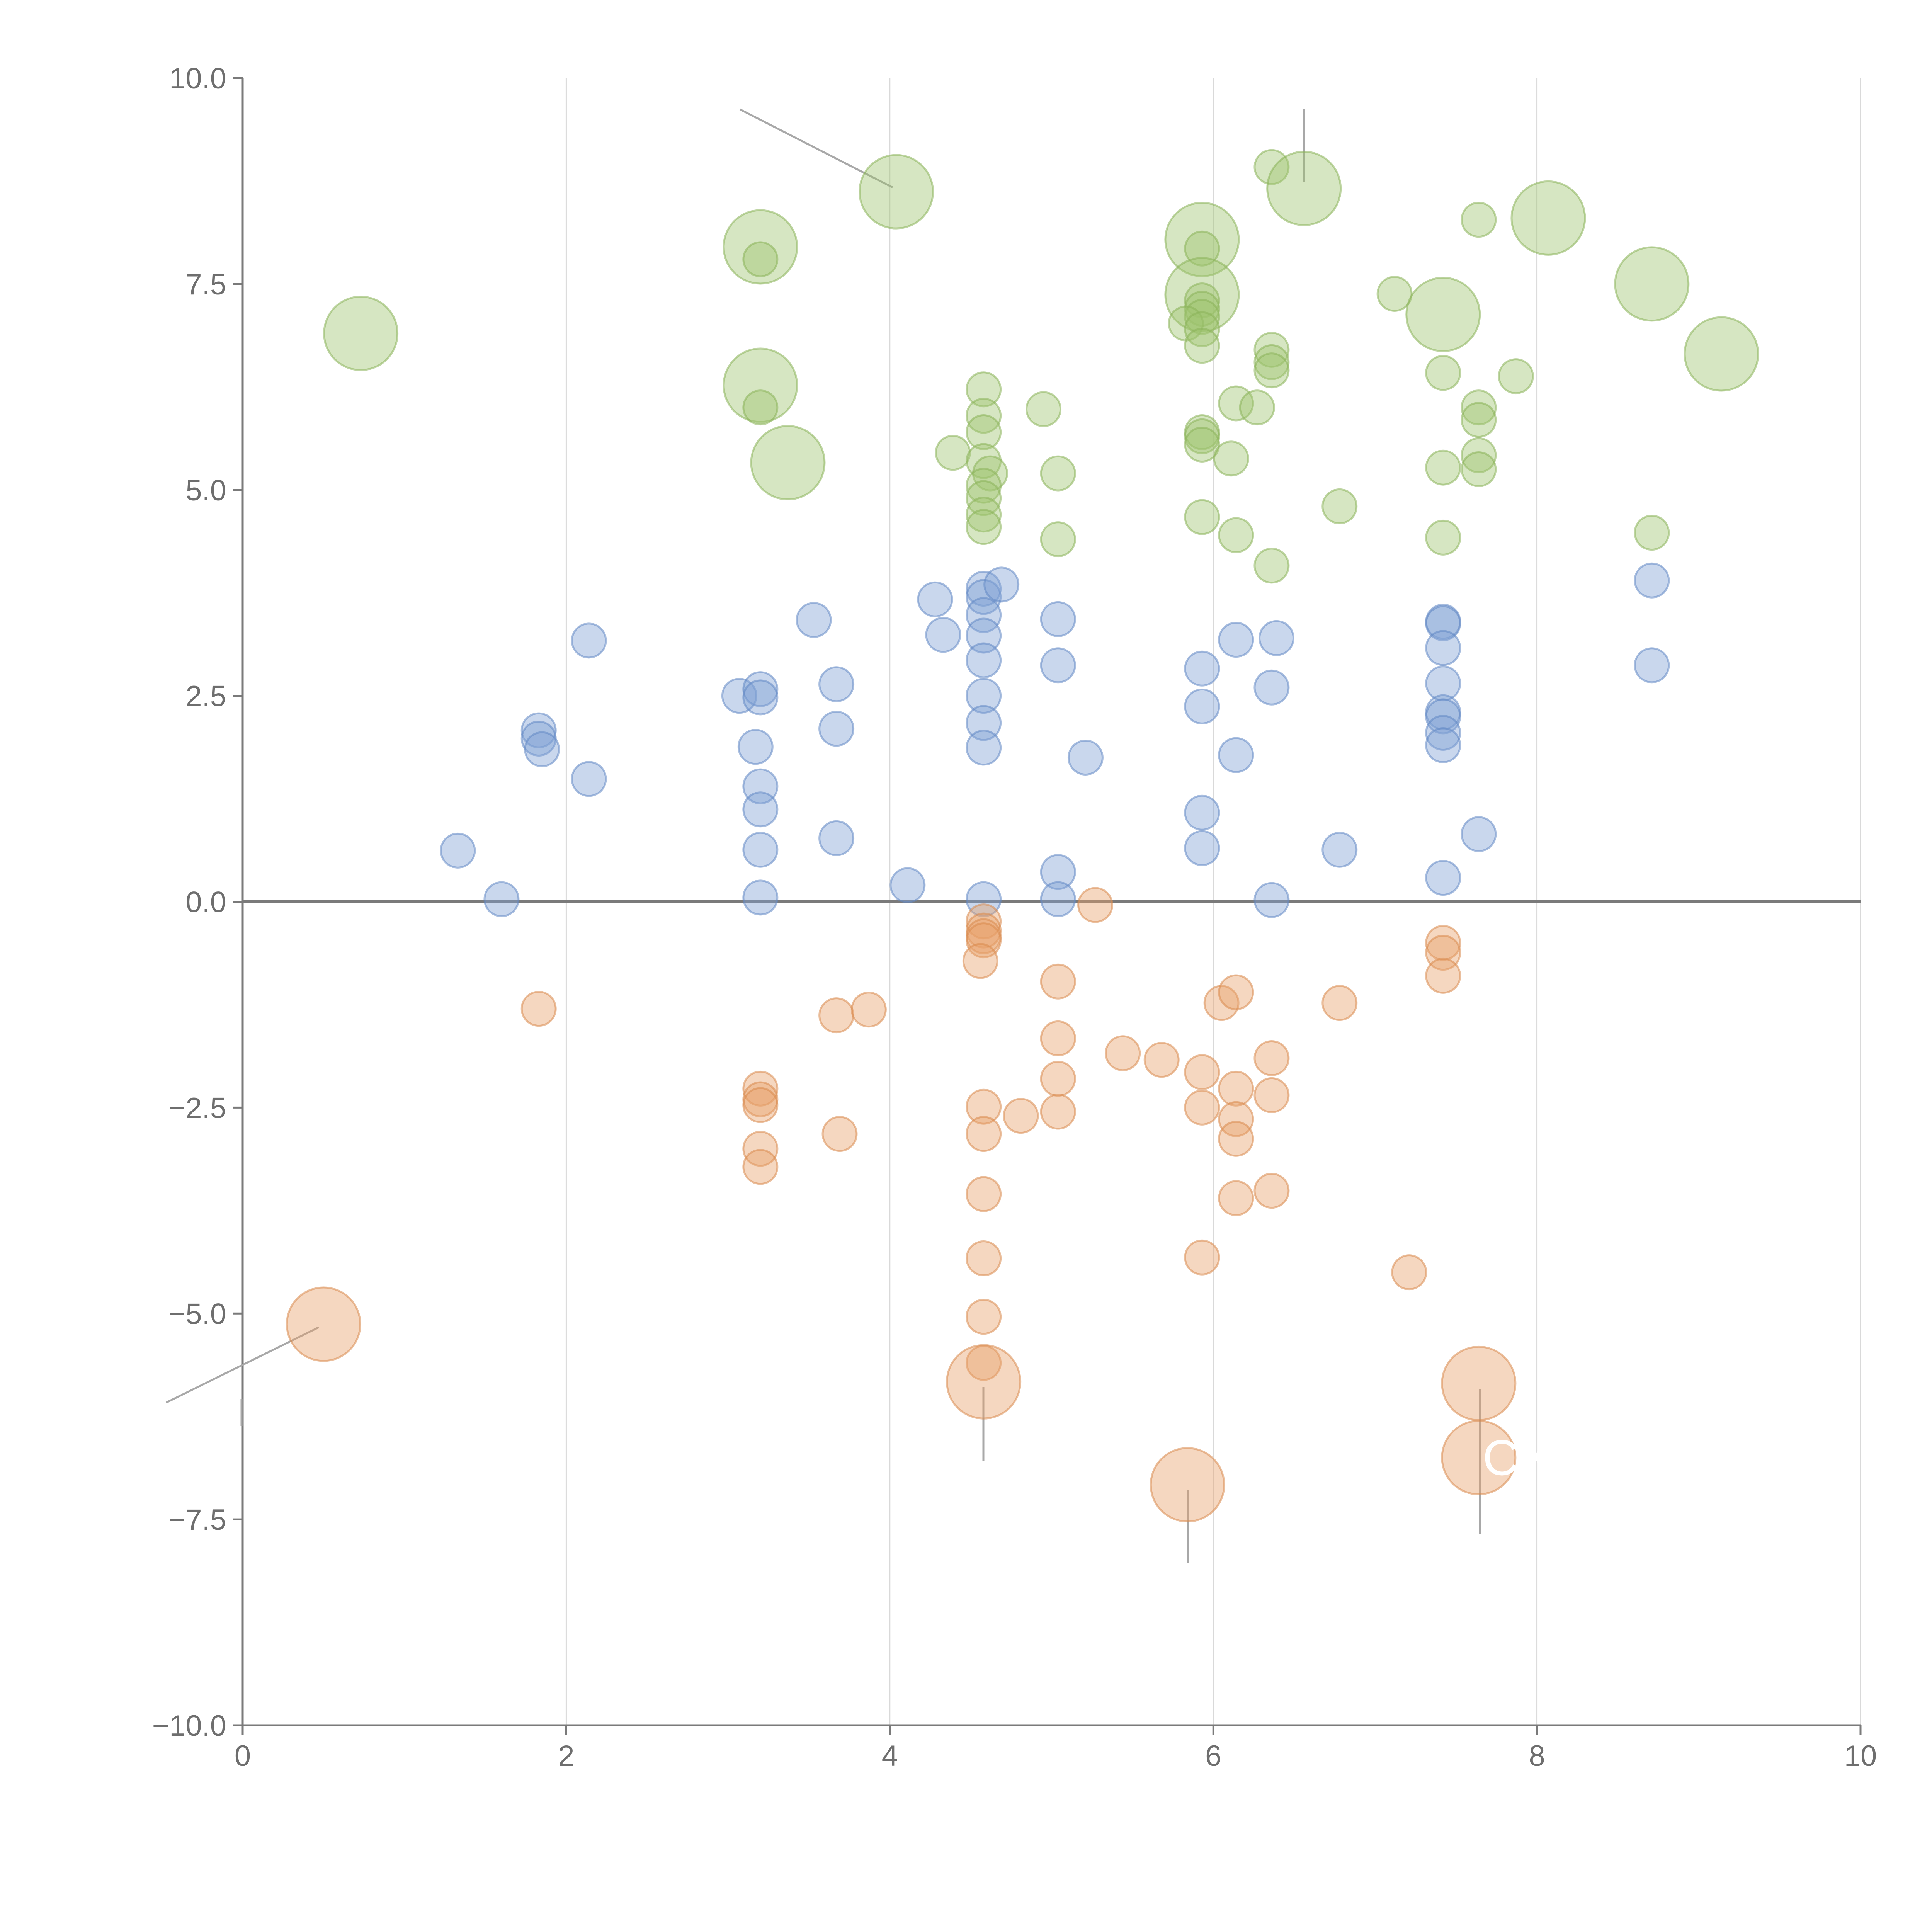  I want to click on annotation-label: CX, so click(1518, 1458).